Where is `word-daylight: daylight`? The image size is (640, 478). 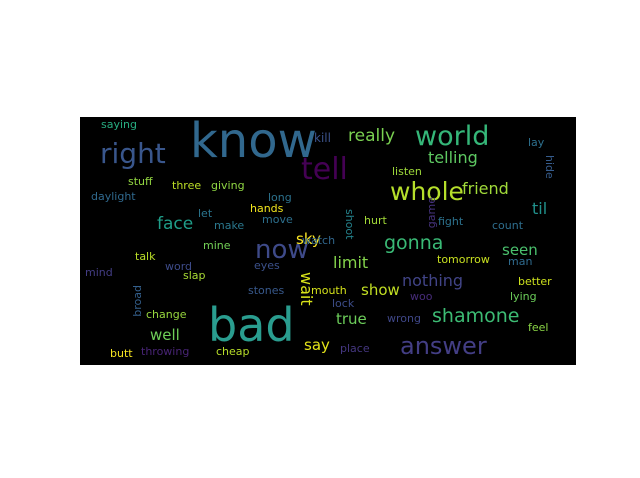
word-daylight: daylight is located at coordinates (113, 196).